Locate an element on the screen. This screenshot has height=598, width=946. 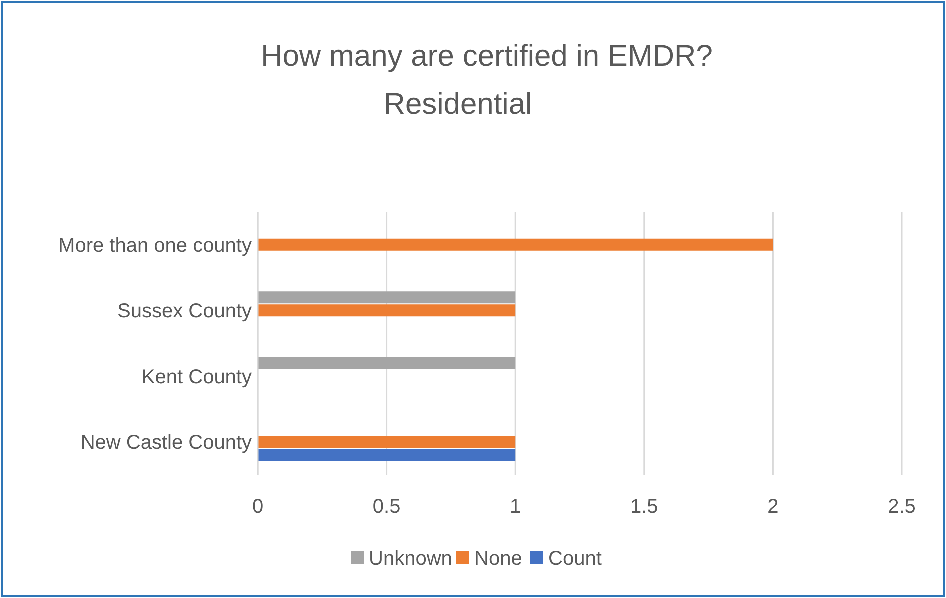
x-tick-label: 0.5 is located at coordinates (386, 507).